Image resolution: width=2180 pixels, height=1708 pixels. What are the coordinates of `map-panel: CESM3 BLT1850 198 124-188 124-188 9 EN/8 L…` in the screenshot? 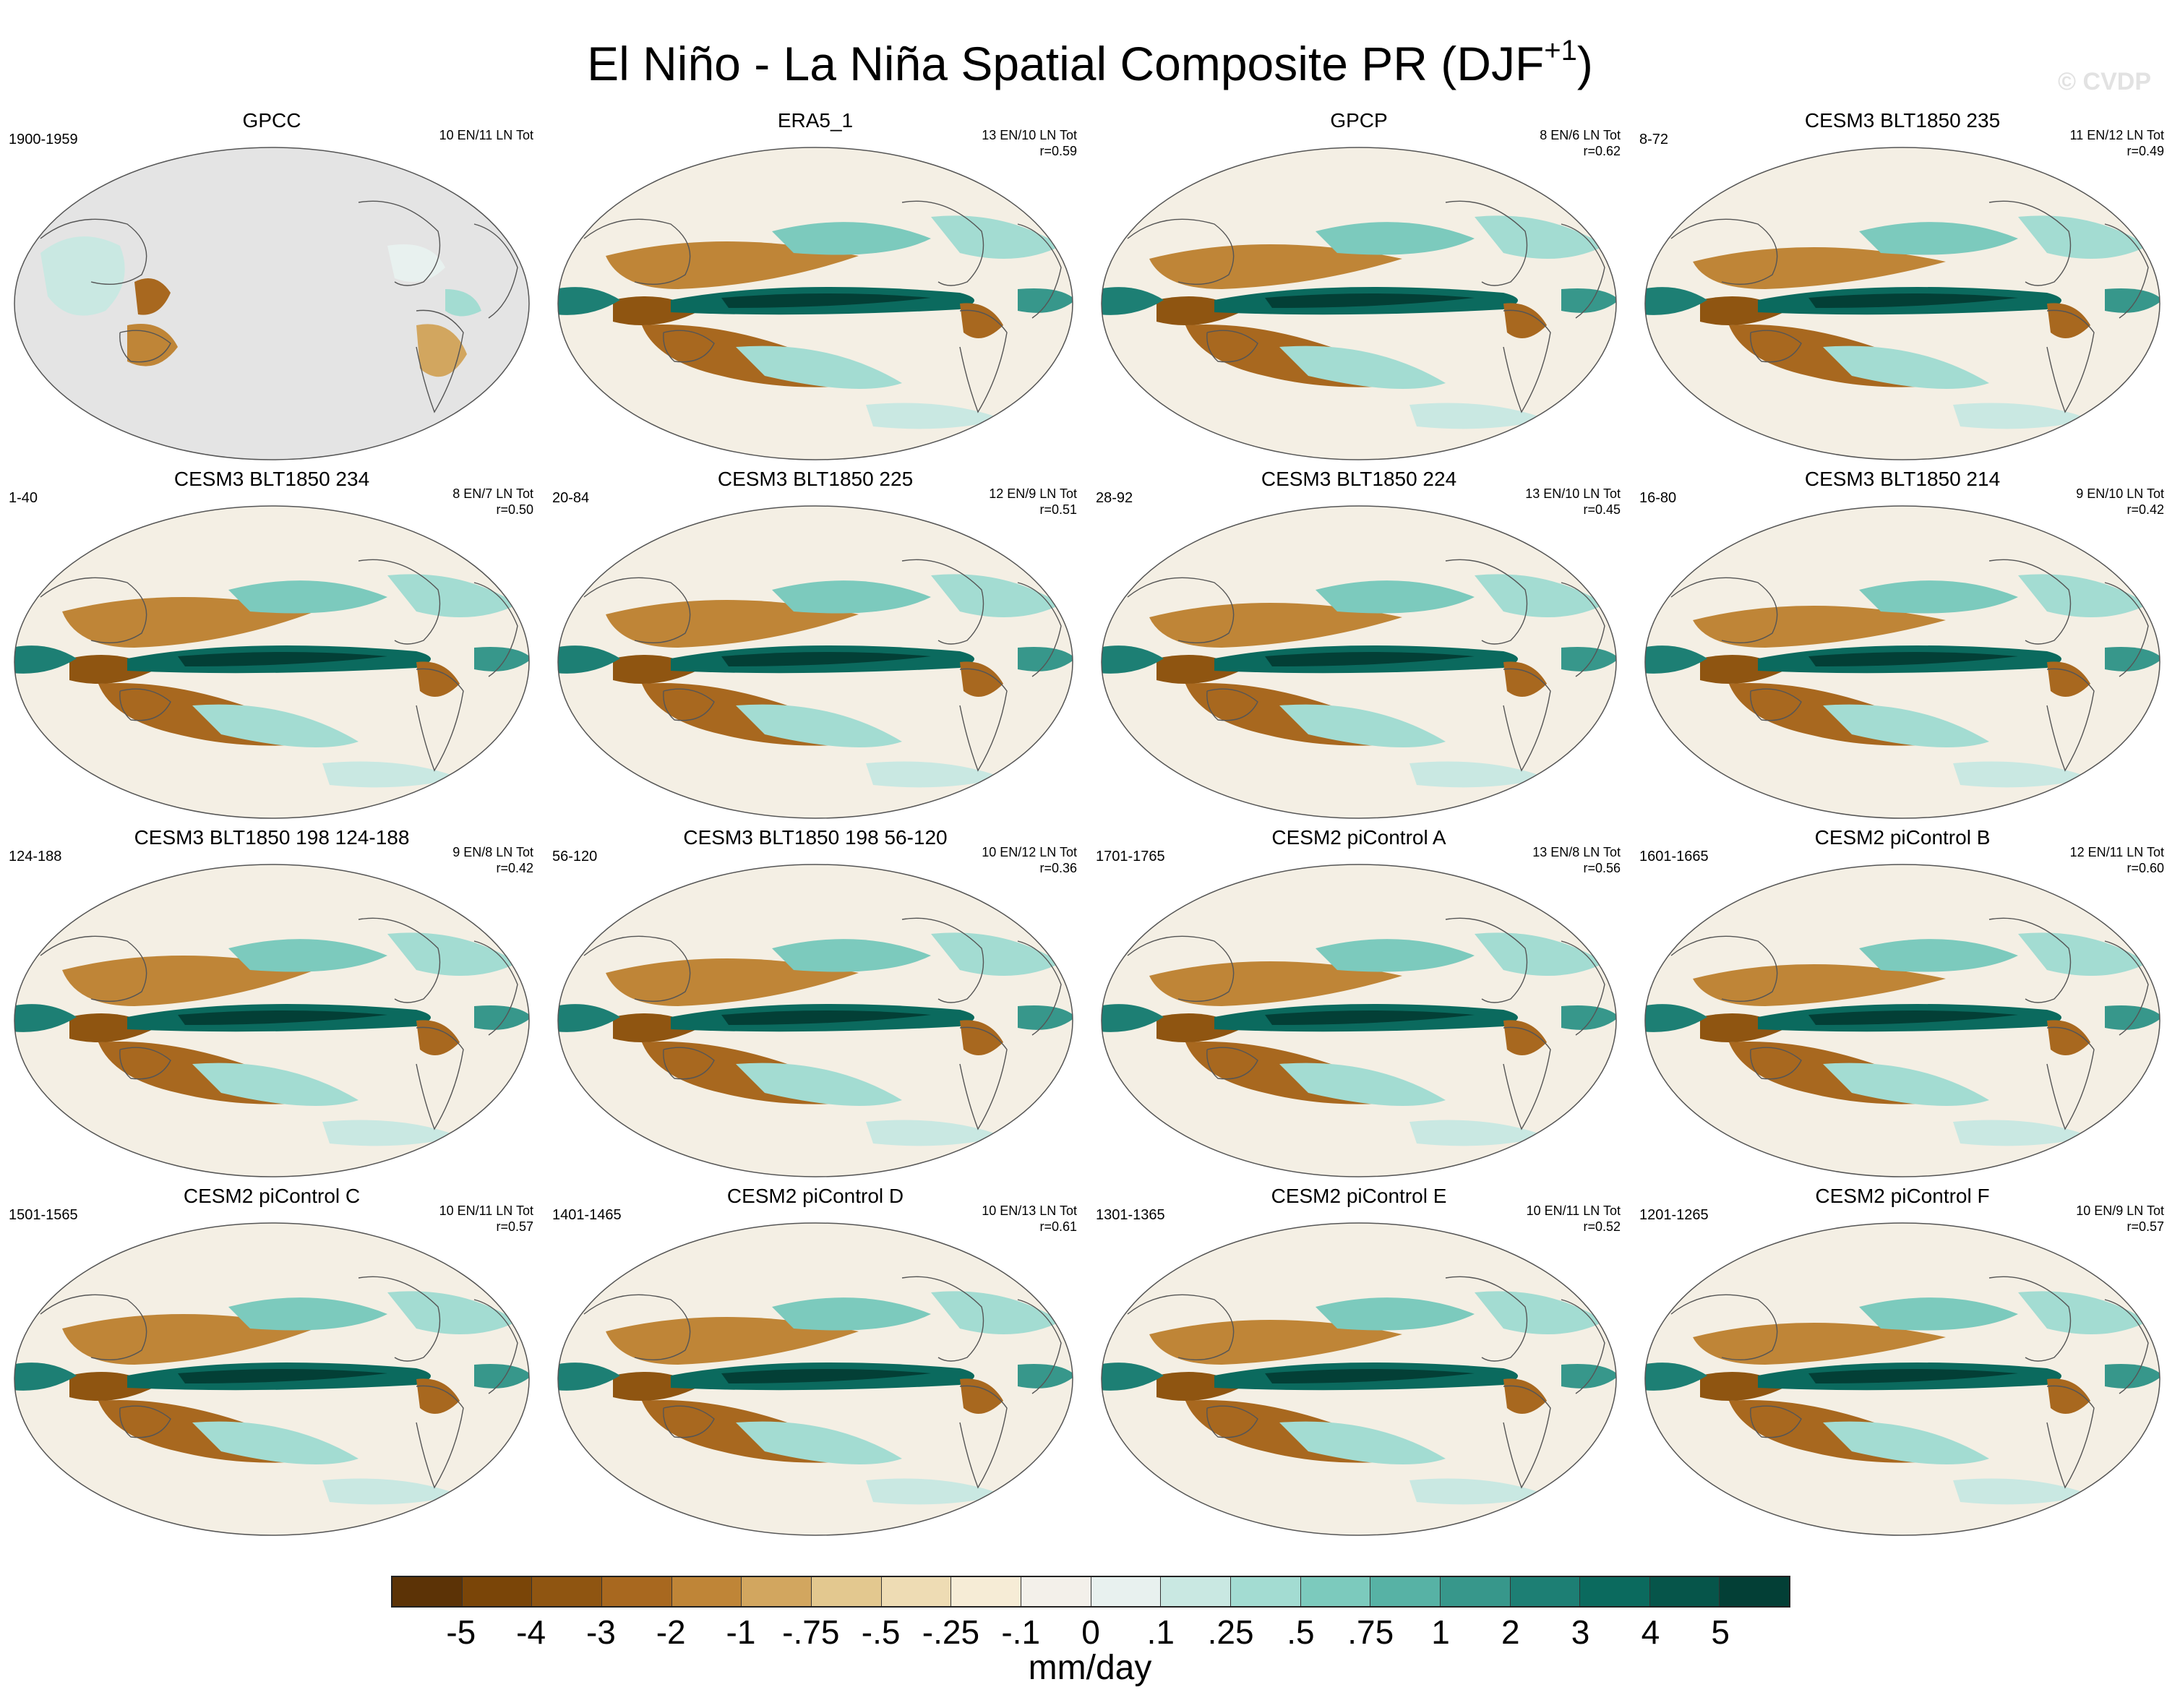 It's located at (272, 1003).